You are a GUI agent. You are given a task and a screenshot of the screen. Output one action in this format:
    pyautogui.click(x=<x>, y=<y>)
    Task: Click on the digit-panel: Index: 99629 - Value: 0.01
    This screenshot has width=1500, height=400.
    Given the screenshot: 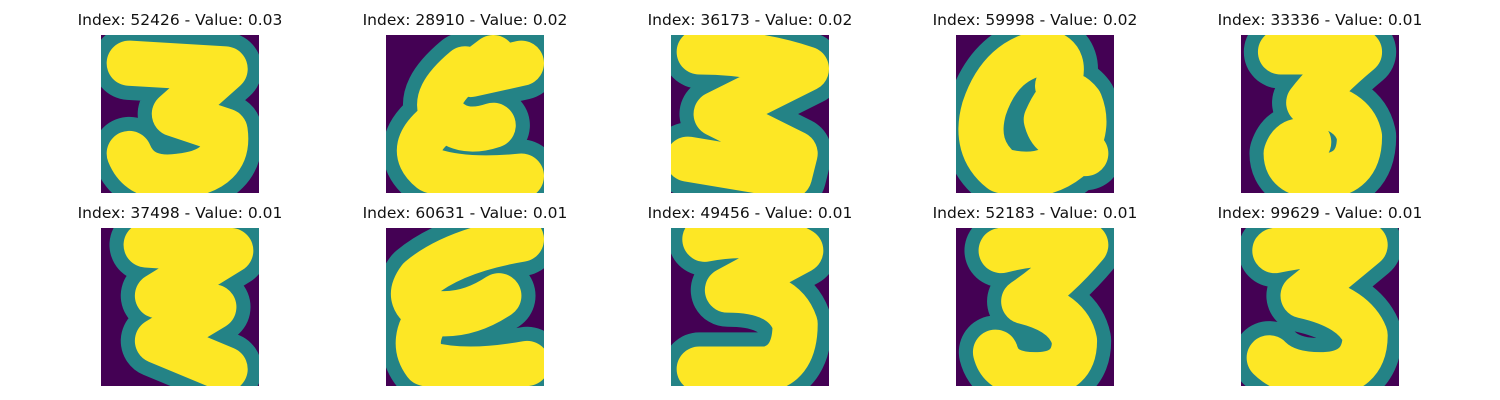 What is the action you would take?
    pyautogui.click(x=1320, y=299)
    